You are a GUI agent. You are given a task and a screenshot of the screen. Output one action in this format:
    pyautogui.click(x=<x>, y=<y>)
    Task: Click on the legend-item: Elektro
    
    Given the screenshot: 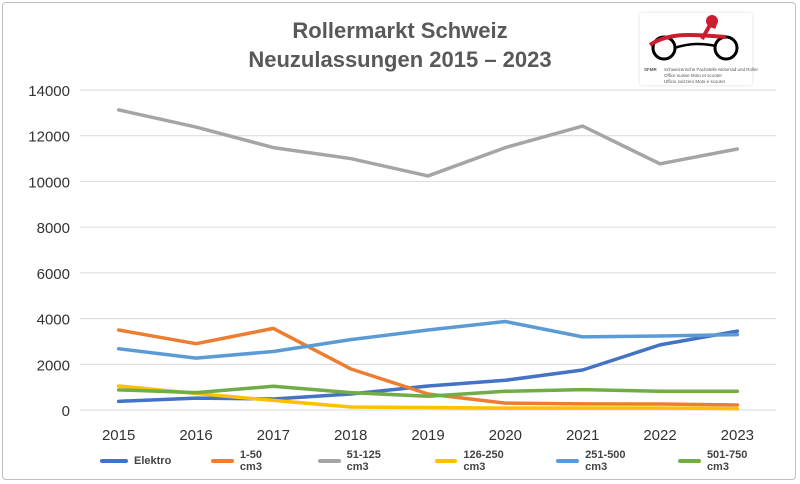 What is the action you would take?
    pyautogui.click(x=135, y=461)
    